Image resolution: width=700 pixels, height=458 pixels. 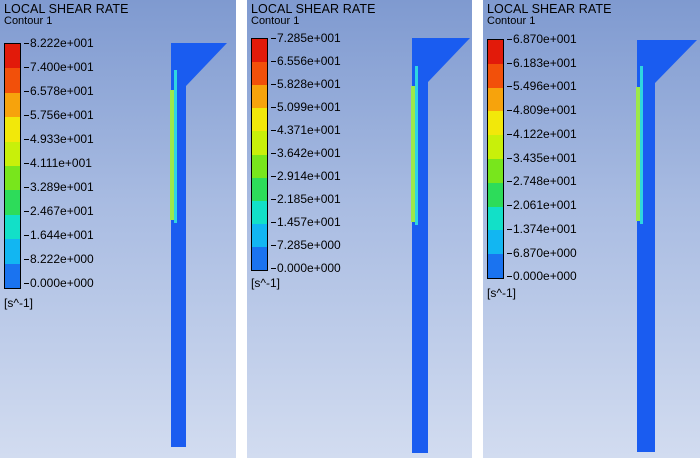 I want to click on legend-tick-label: 6.578e+001, so click(x=59, y=91).